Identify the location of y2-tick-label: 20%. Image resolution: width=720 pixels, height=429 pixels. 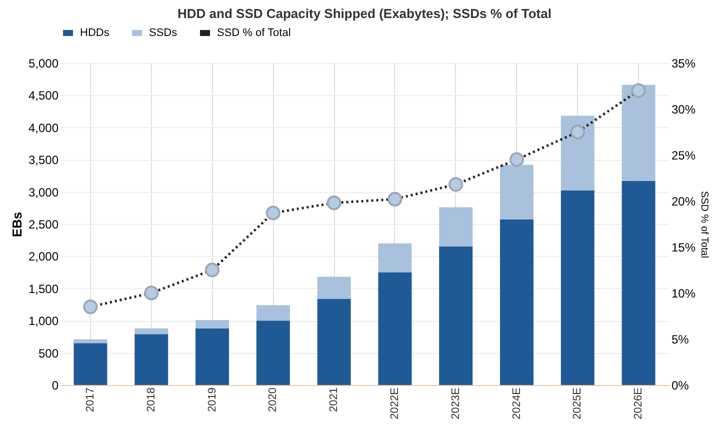
(684, 201).